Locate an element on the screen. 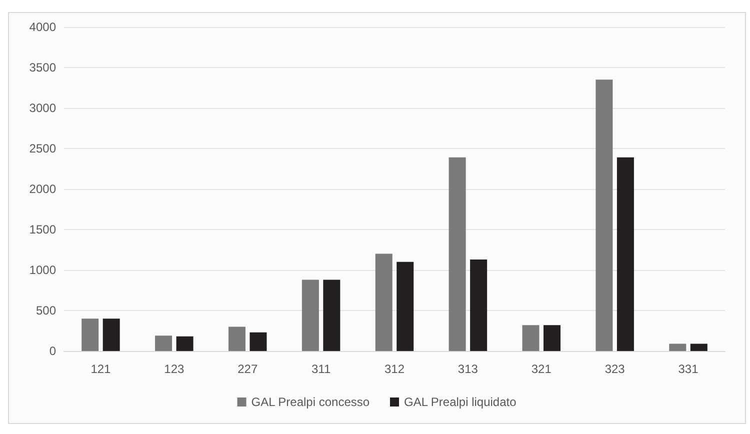 Image resolution: width=750 pixels, height=434 pixels. y-tick-label: 2000 is located at coordinates (42, 189).